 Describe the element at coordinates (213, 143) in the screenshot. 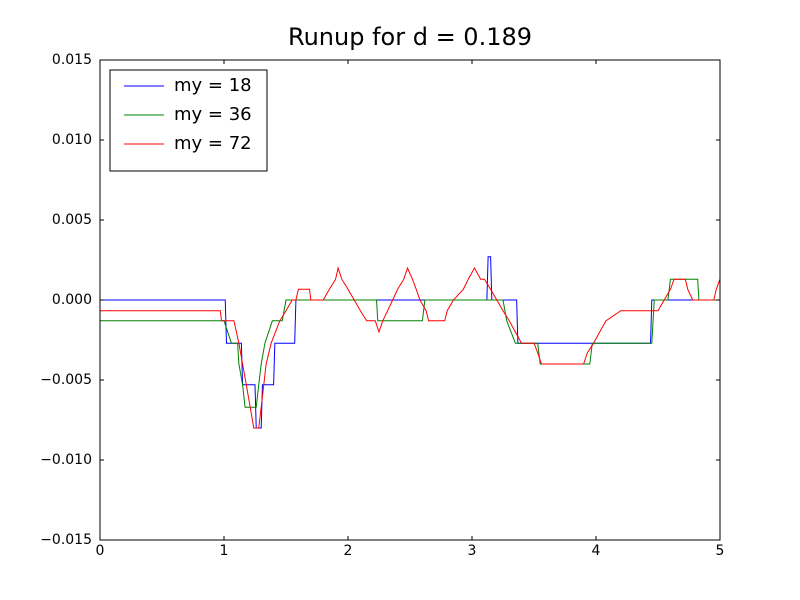

I see `legend-label: my = 72` at that location.